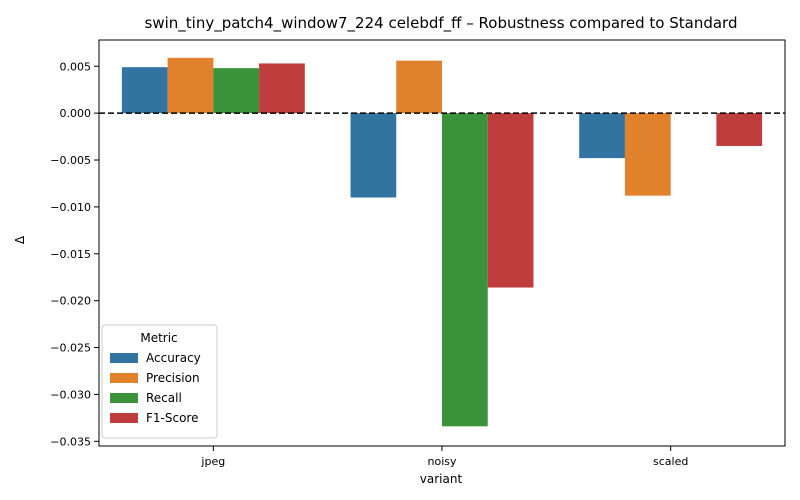 The width and height of the screenshot is (800, 500). Describe the element at coordinates (602, 136) in the screenshot. I see `bar-scaled-accuracy` at that location.